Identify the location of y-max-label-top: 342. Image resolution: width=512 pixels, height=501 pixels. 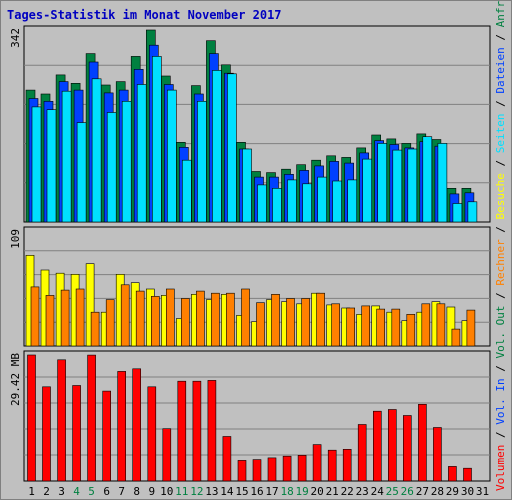
(15, 38).